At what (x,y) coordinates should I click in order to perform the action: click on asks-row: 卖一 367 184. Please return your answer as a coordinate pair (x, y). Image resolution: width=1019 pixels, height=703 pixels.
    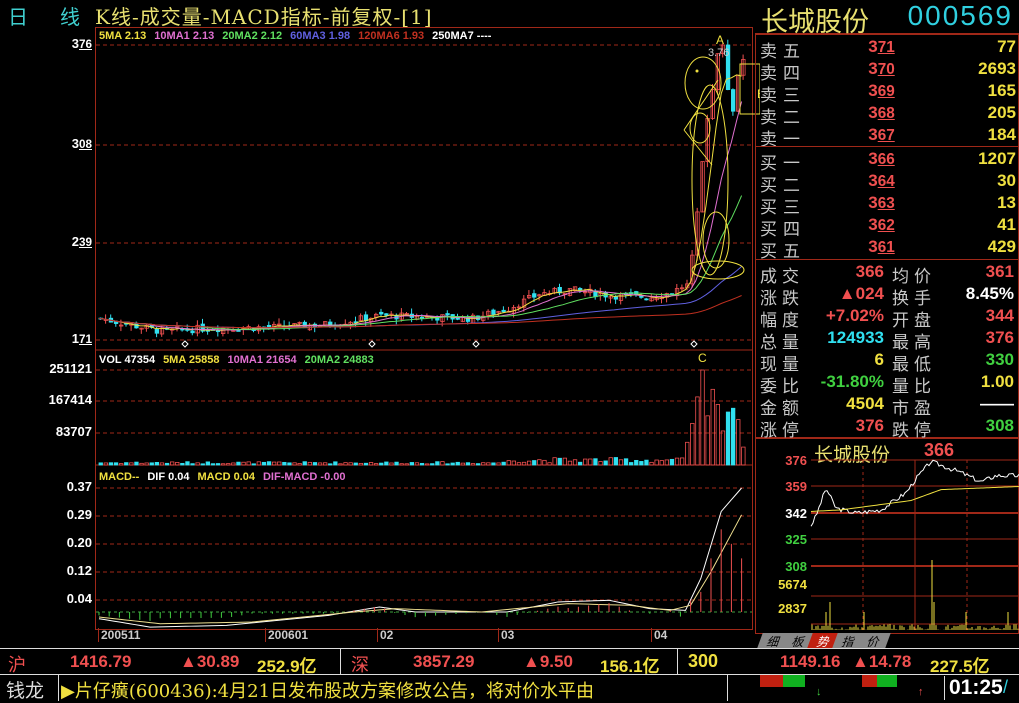
    Looking at the image, I should click on (887, 137).